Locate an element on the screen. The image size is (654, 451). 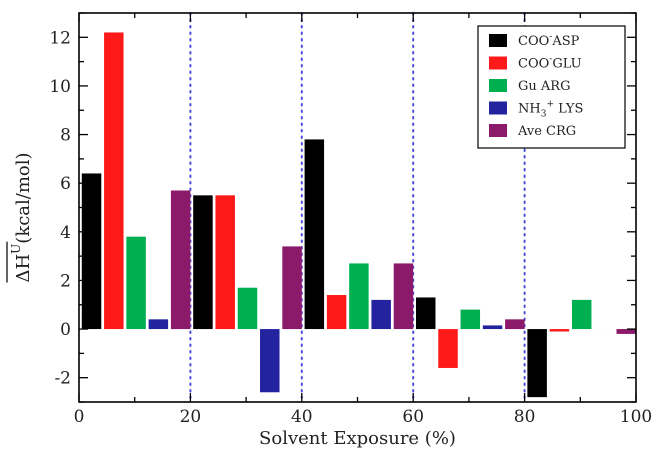
legend-label: Ave CRG is located at coordinates (546, 131).